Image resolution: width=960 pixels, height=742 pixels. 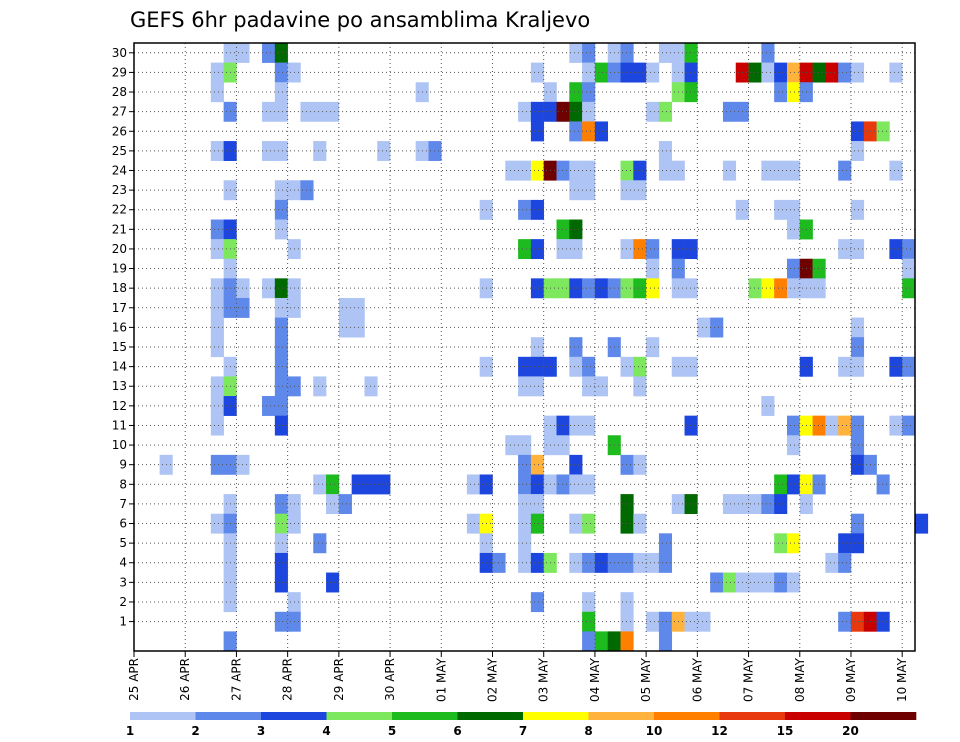 What do you see at coordinates (123, 563) in the screenshot?
I see `y-tick-label: 4` at bounding box center [123, 563].